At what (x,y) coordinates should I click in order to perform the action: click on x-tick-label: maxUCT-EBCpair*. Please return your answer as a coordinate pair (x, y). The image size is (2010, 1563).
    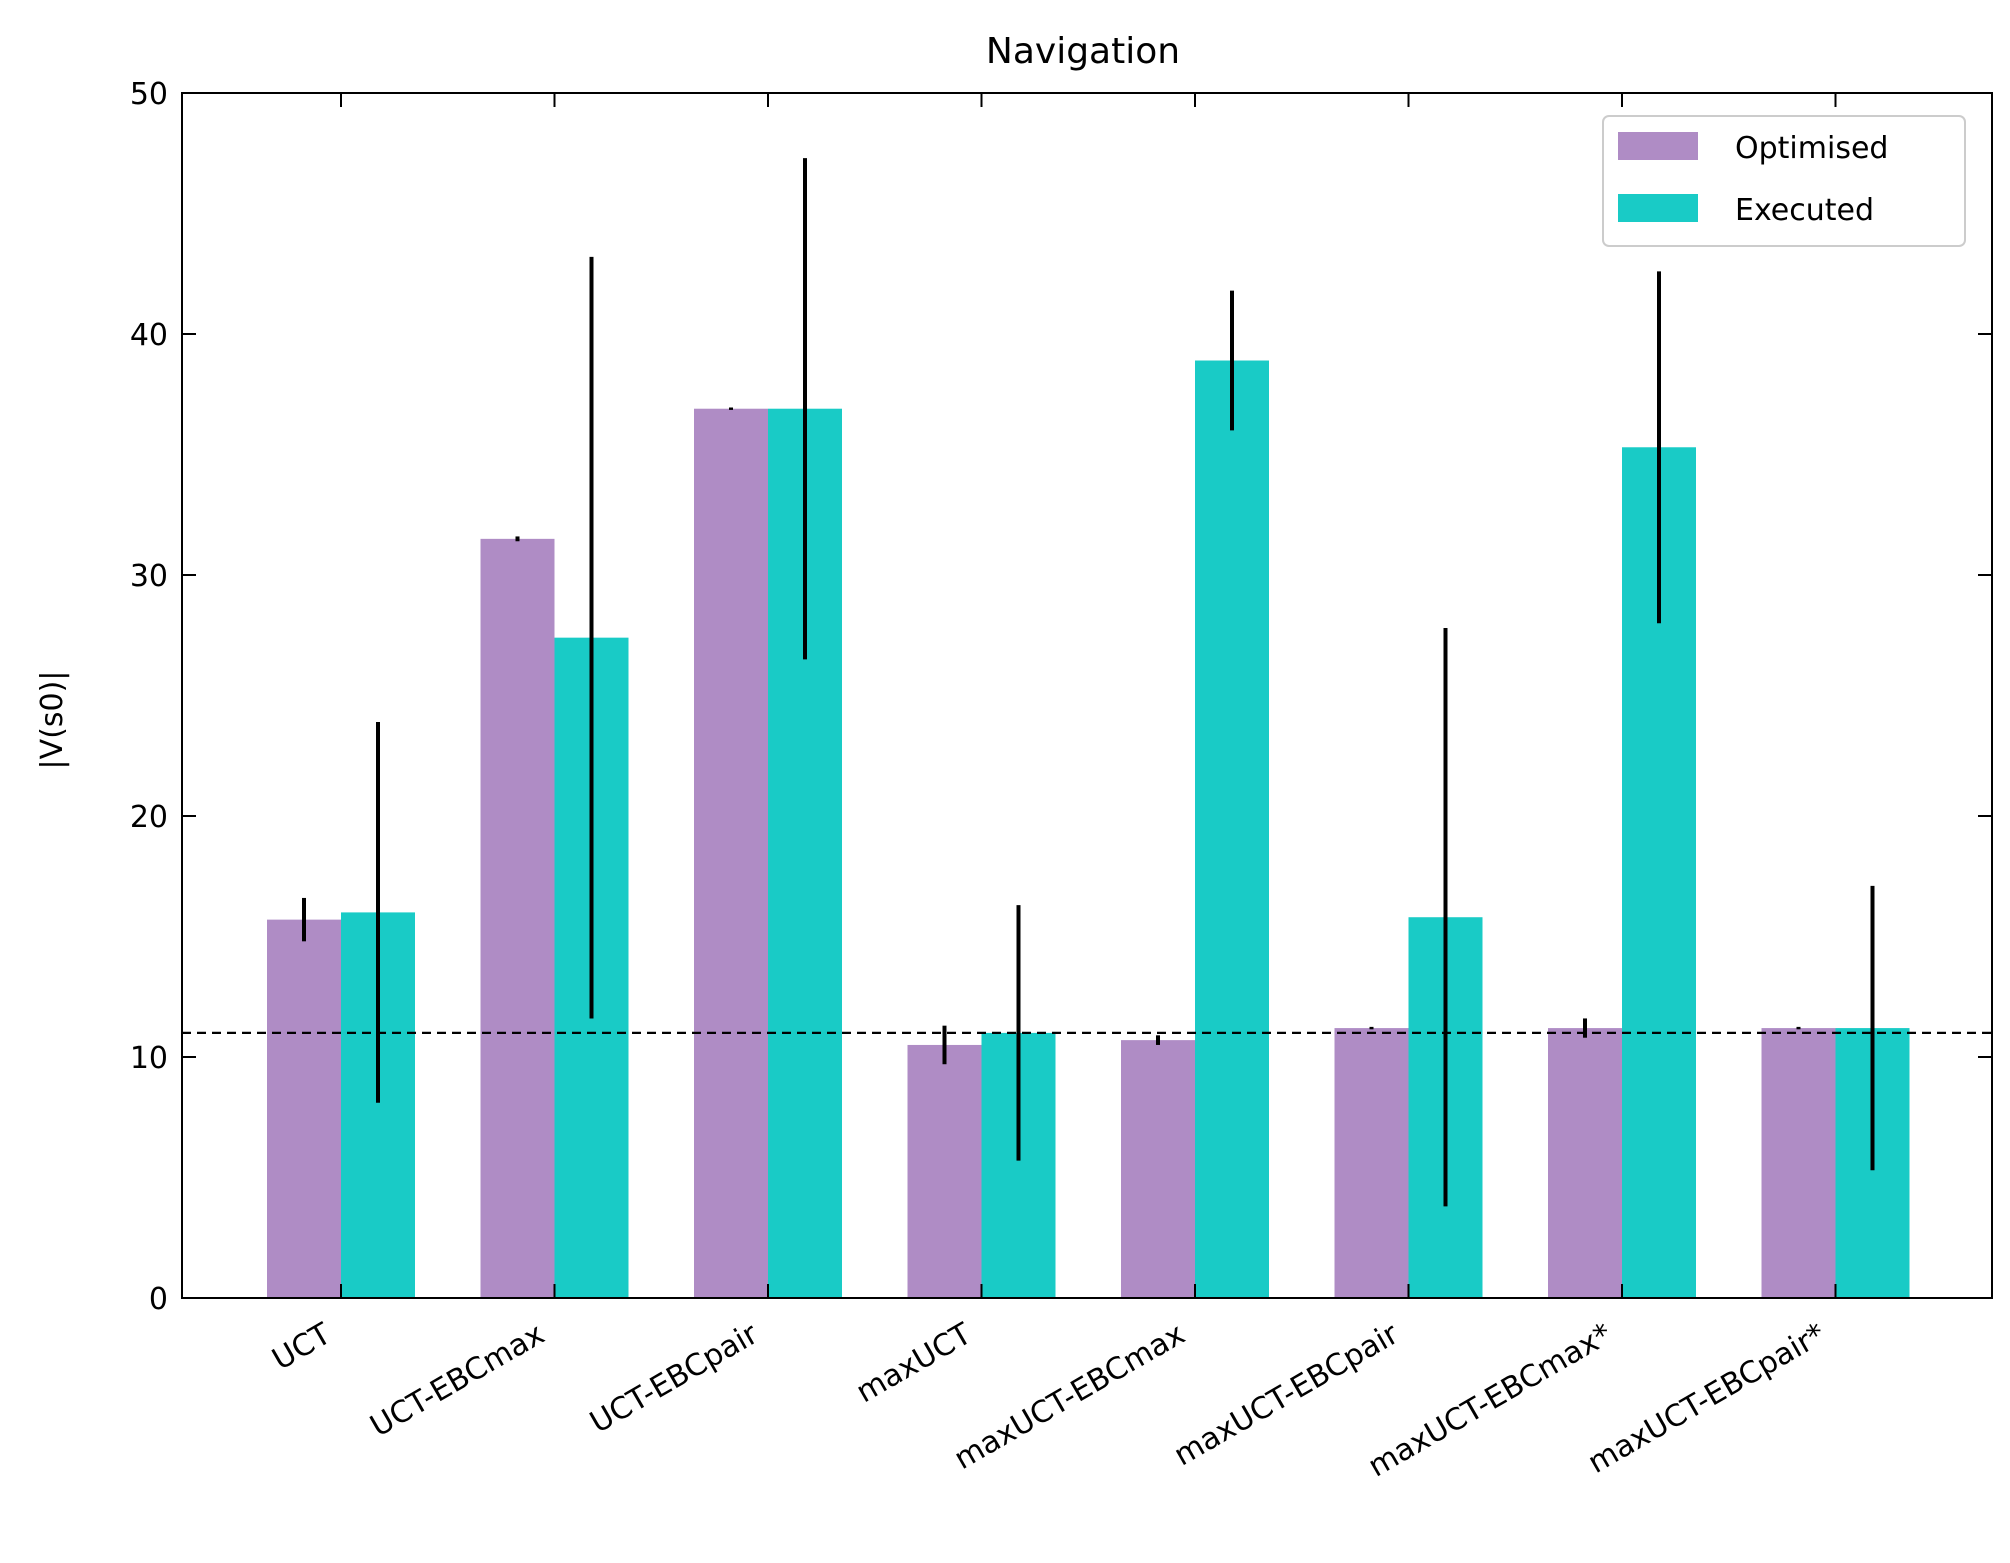
    Looking at the image, I should click on (1706, 1399).